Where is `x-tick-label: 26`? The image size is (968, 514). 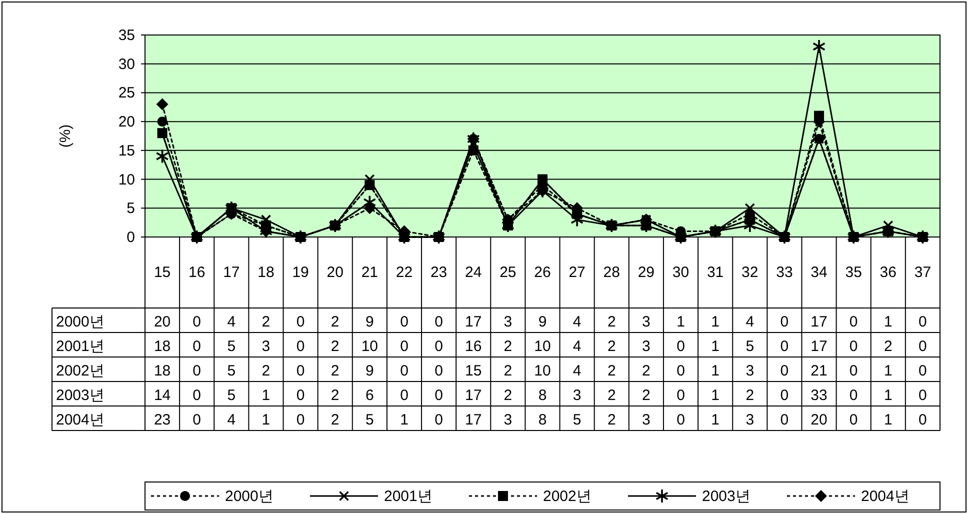
x-tick-label: 26 is located at coordinates (542, 272).